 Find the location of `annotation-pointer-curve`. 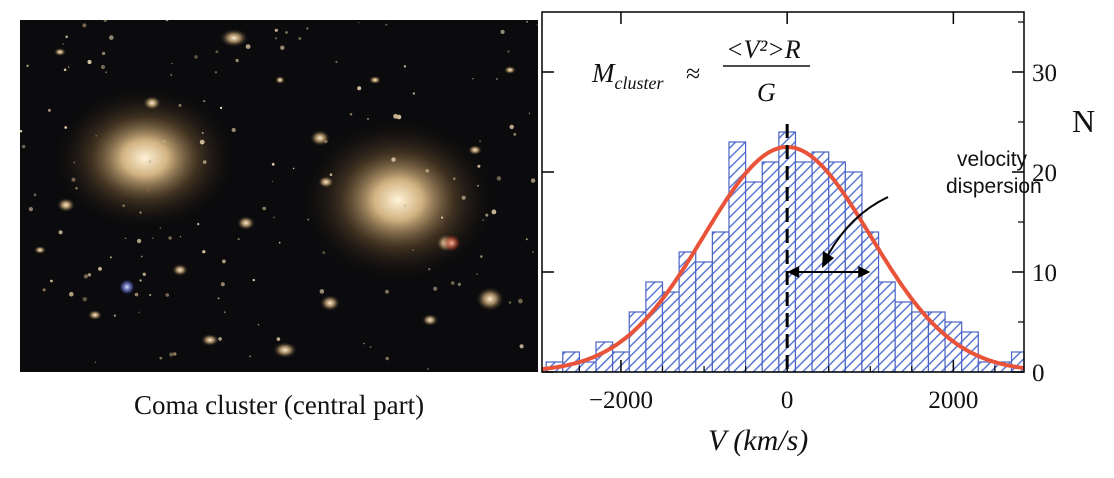

annotation-pointer-curve is located at coordinates (858, 226).